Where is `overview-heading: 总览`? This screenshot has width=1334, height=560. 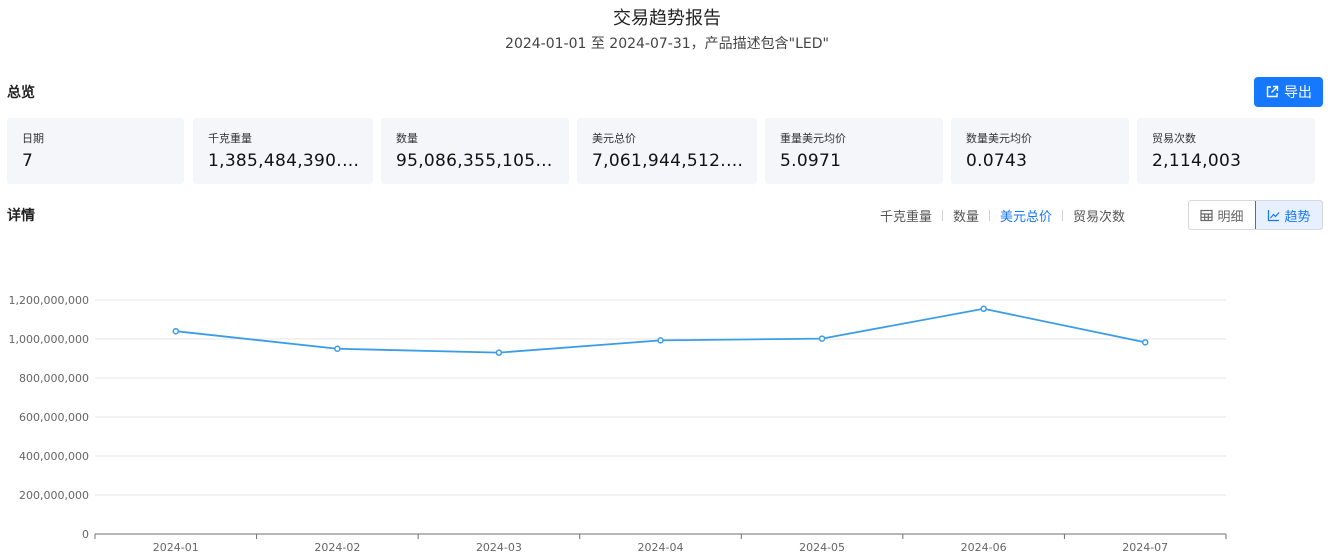 overview-heading: 总览 is located at coordinates (21, 93).